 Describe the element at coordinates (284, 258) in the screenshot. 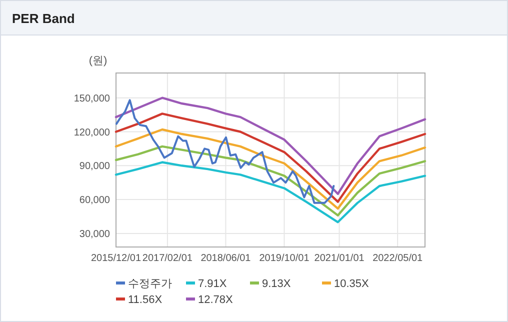

I see `x-tick-label: 2019/10/01` at that location.